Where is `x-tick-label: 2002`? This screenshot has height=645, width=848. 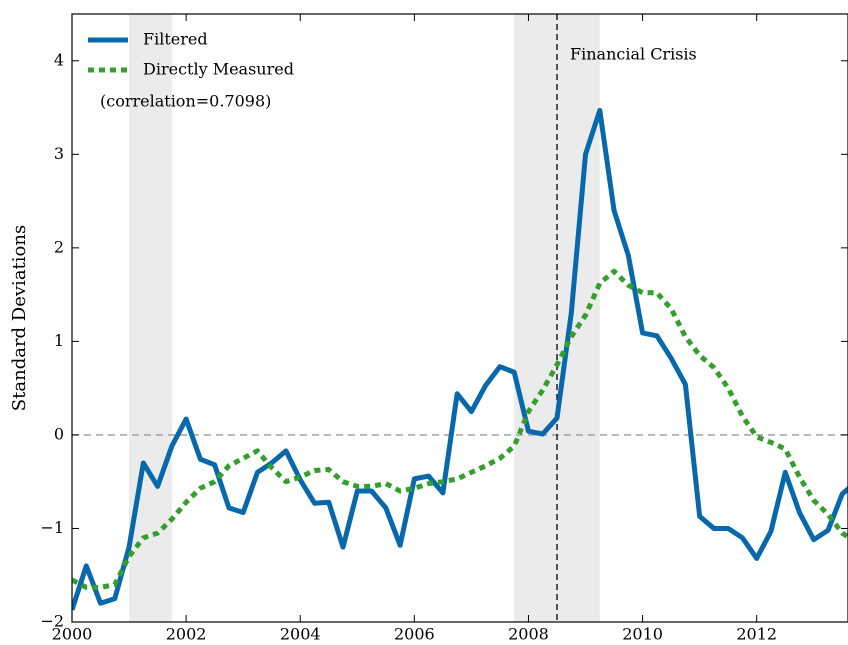 x-tick-label: 2002 is located at coordinates (186, 634).